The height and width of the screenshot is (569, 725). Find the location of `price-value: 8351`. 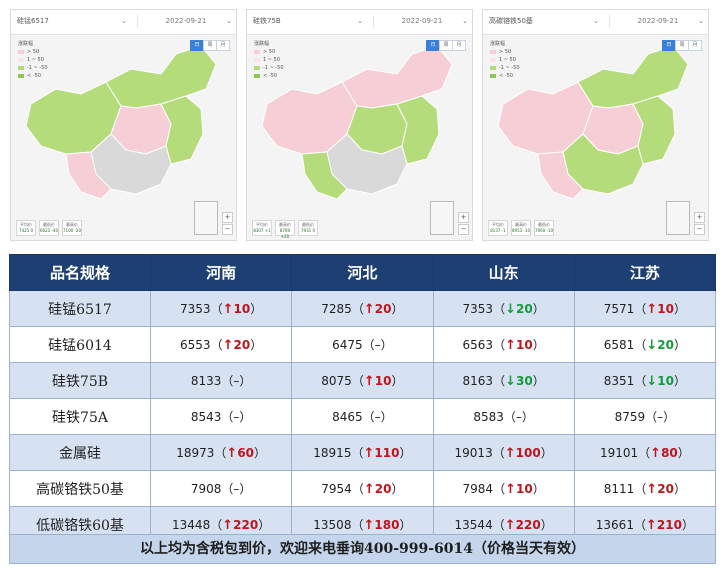

price-value: 8351 is located at coordinates (619, 381).